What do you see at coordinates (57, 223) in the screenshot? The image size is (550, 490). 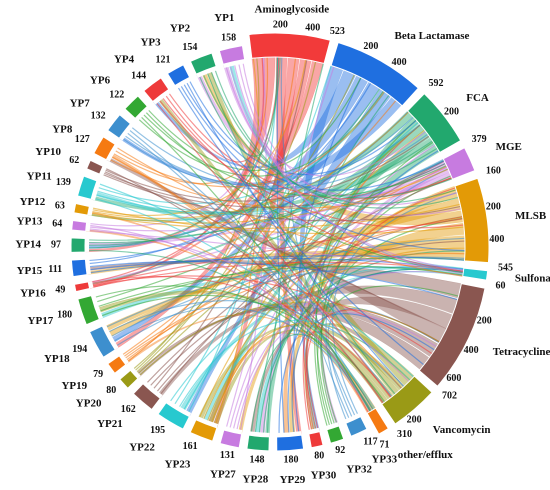 I see `total-label-yp13: 64` at bounding box center [57, 223].